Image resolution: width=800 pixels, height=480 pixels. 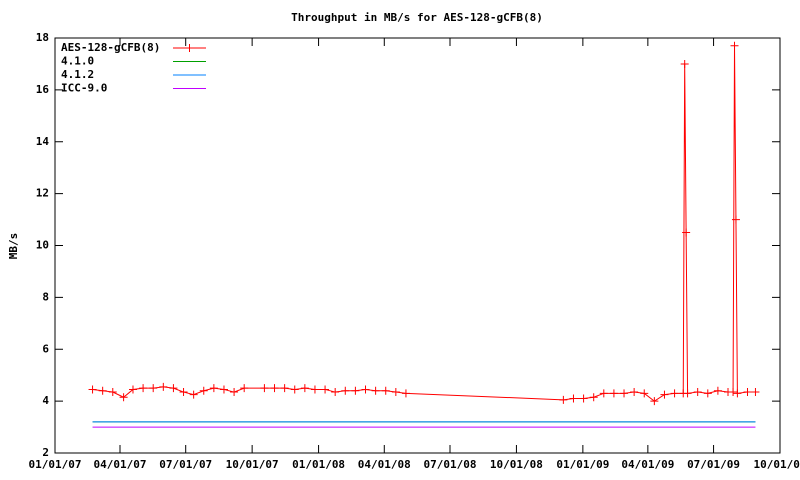 What do you see at coordinates (45, 452) in the screenshot?
I see `y-tick-label: 2` at bounding box center [45, 452].